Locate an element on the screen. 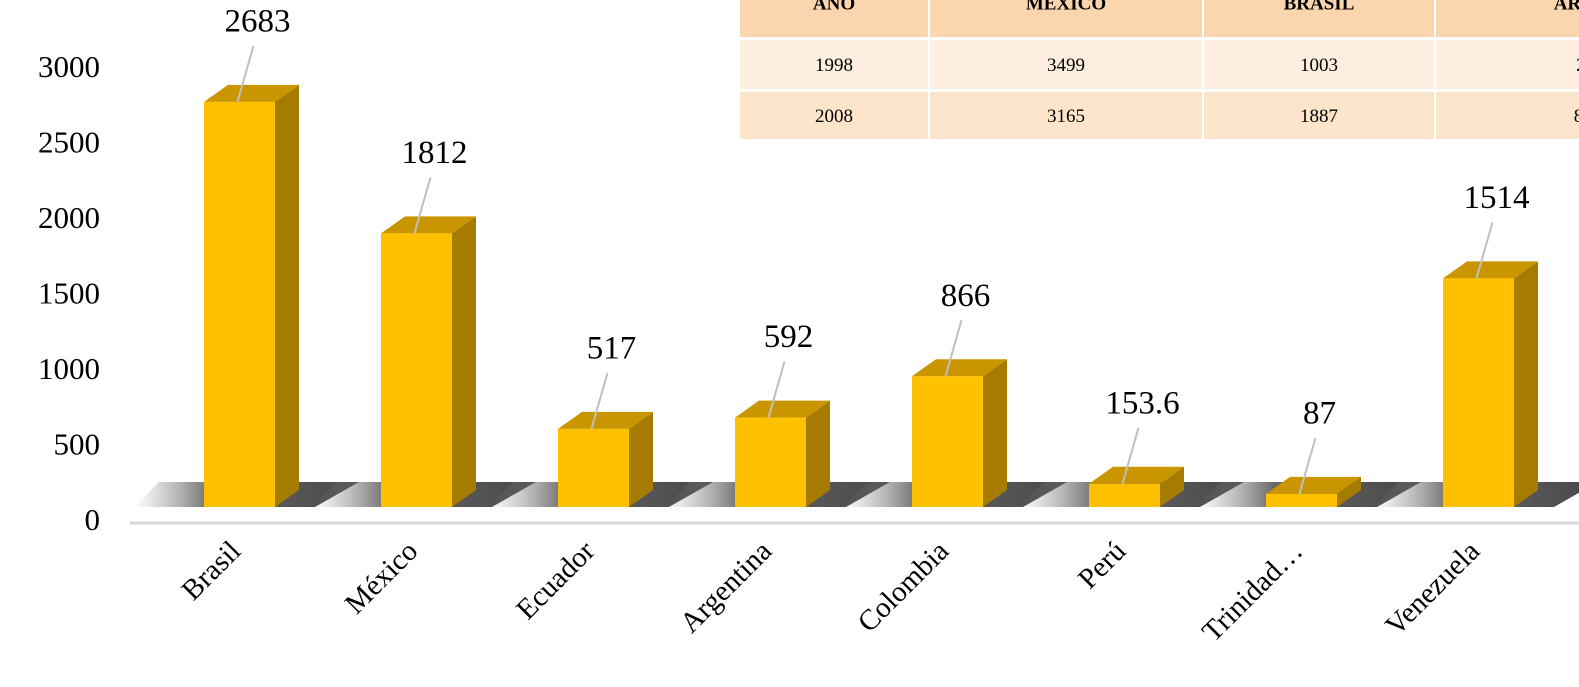  table-header-text: MÉXICO is located at coordinates (1066, 7).